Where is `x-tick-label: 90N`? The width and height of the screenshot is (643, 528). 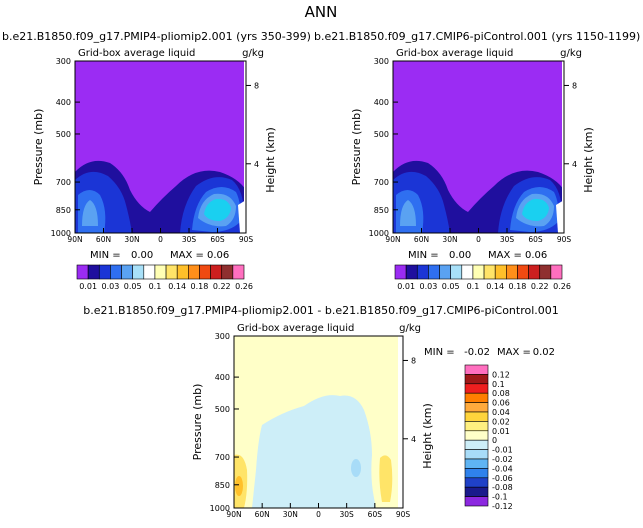 x-tick-label: 90N is located at coordinates (74, 239).